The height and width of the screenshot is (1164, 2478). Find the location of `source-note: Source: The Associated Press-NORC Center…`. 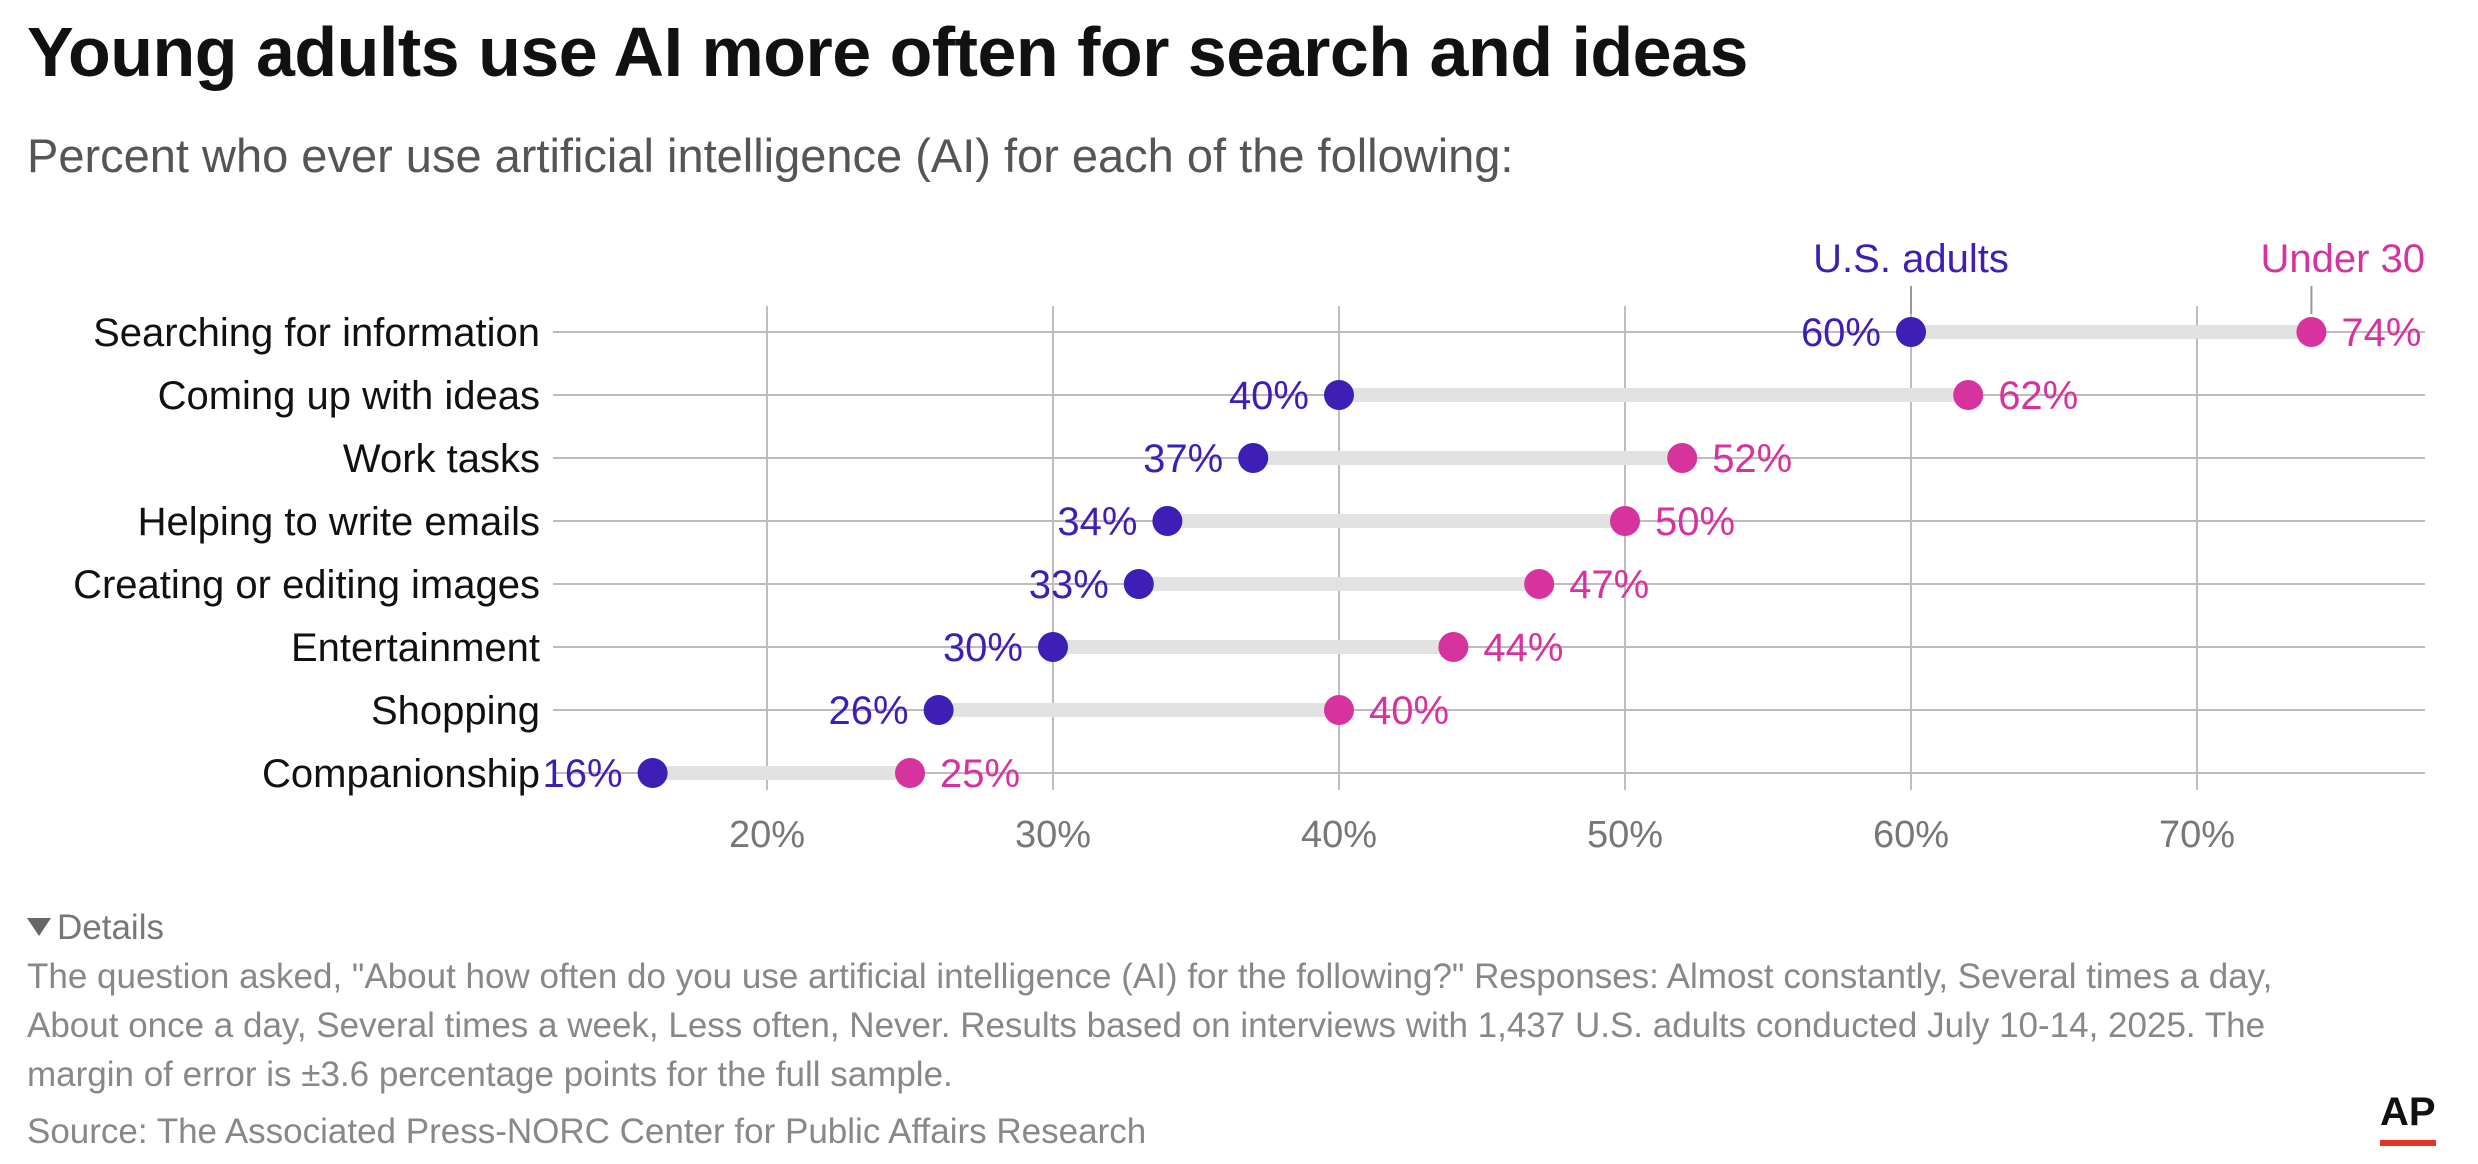

source-note: Source: The Associated Press-NORC Center… is located at coordinates (587, 1131).